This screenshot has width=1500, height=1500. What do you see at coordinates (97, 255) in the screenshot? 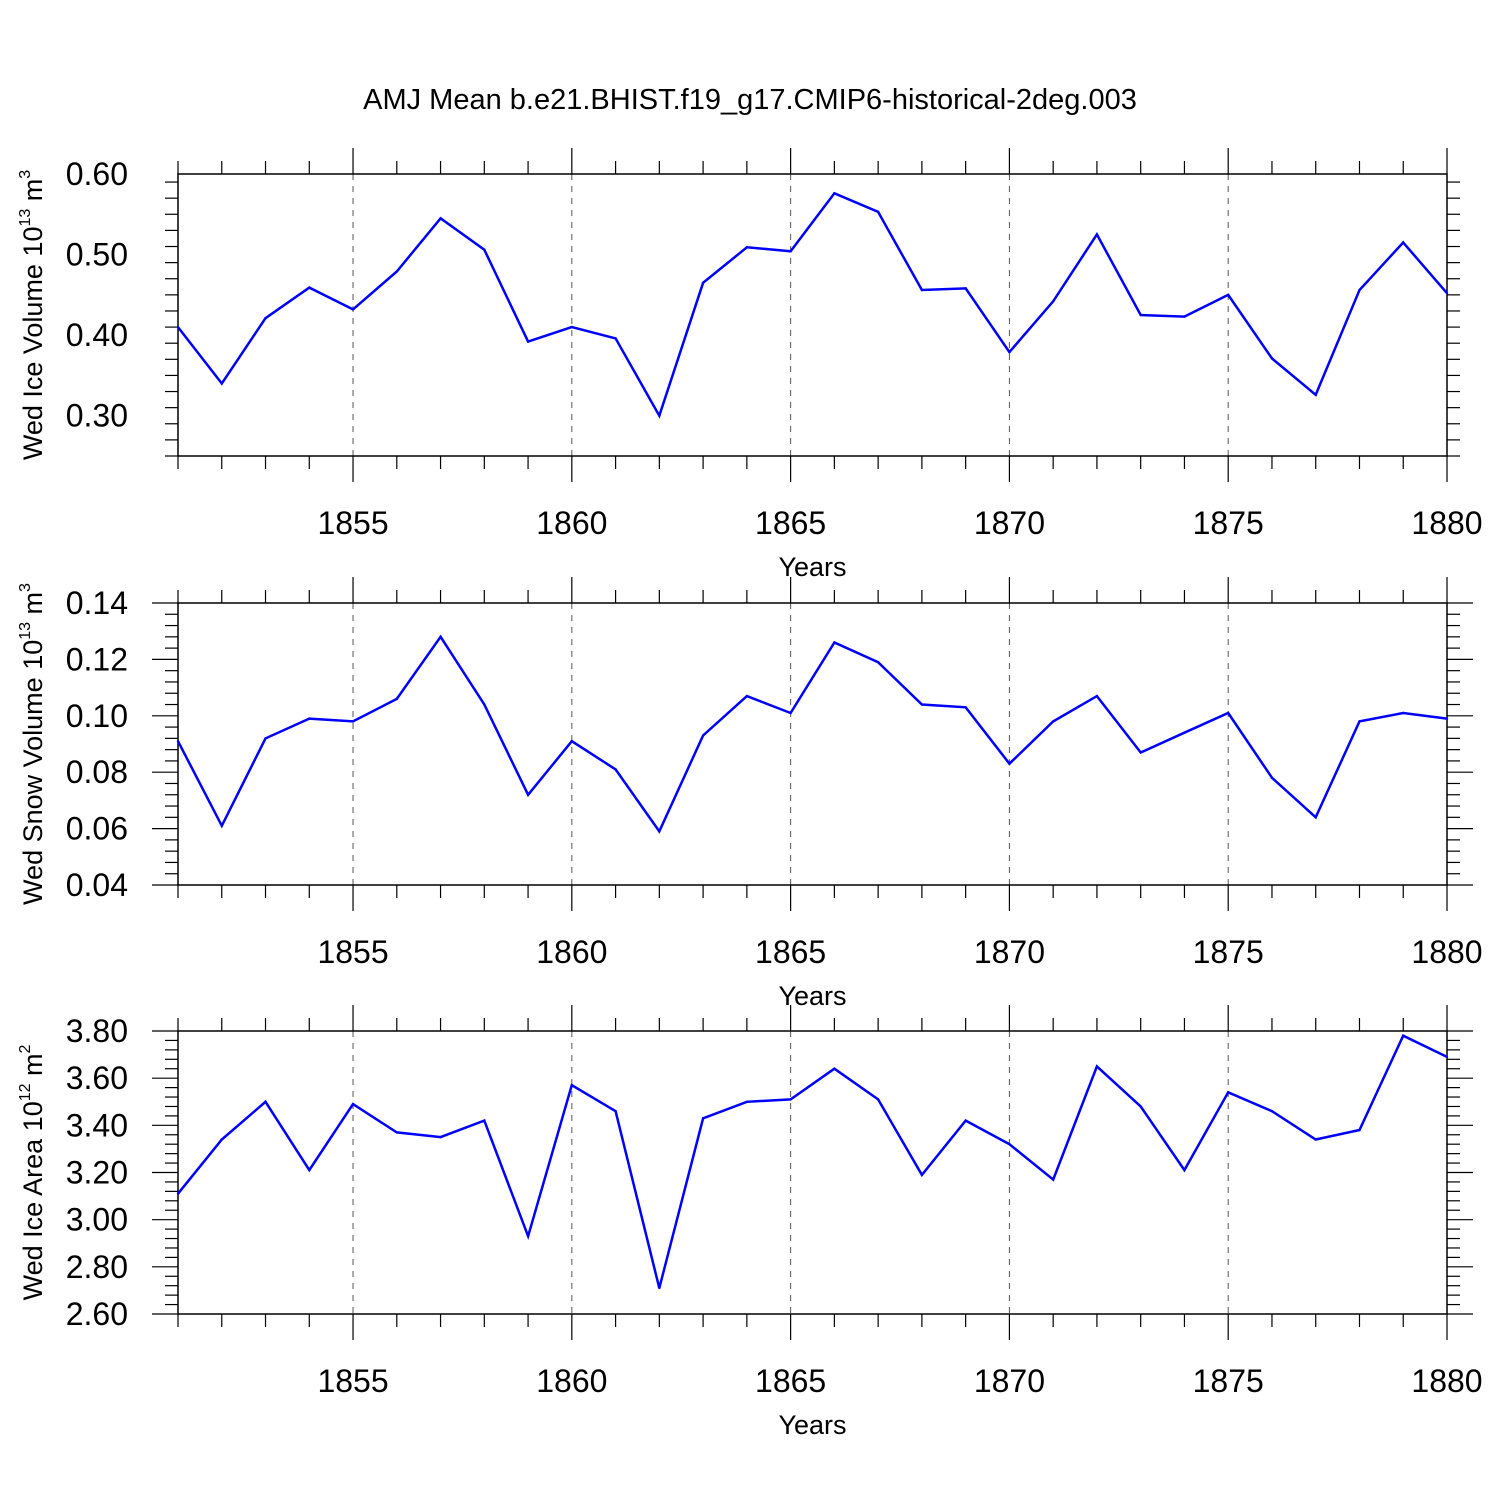
I see `y-tick-label: 0.50` at bounding box center [97, 255].